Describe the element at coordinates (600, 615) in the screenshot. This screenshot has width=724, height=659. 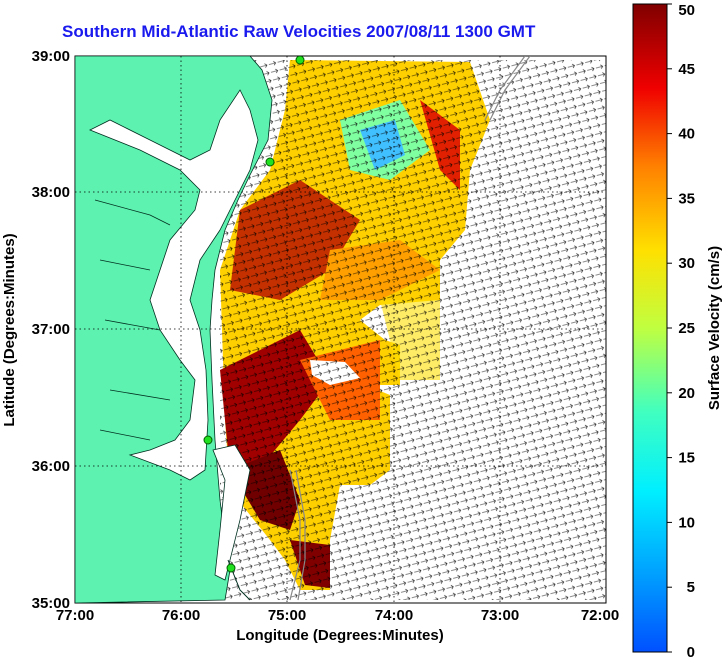
I see `x-tick-label: 72:00` at that location.